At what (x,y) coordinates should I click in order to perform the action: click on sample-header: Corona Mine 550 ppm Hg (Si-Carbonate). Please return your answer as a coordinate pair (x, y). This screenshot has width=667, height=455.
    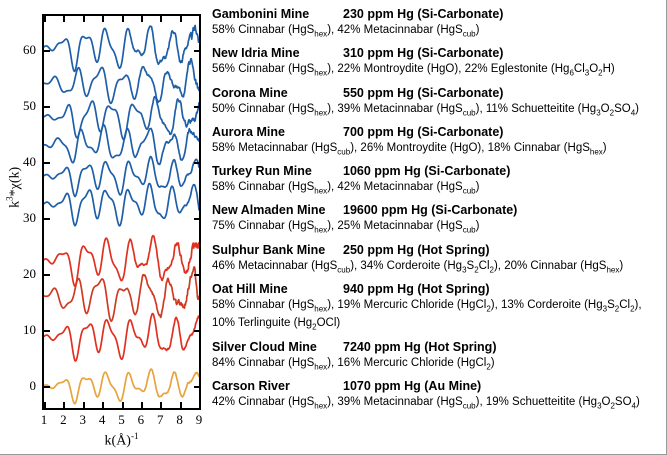
    Looking at the image, I should click on (438, 93).